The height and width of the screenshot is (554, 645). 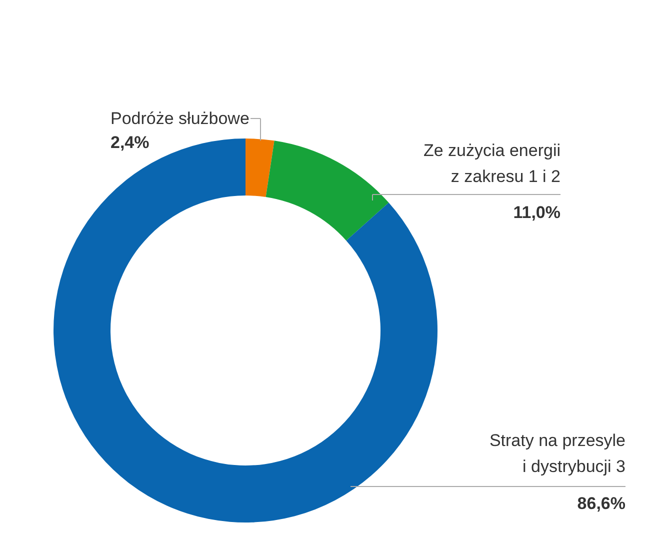 What do you see at coordinates (180, 118) in the screenshot?
I see `slice-label: Podróże służbowe` at bounding box center [180, 118].